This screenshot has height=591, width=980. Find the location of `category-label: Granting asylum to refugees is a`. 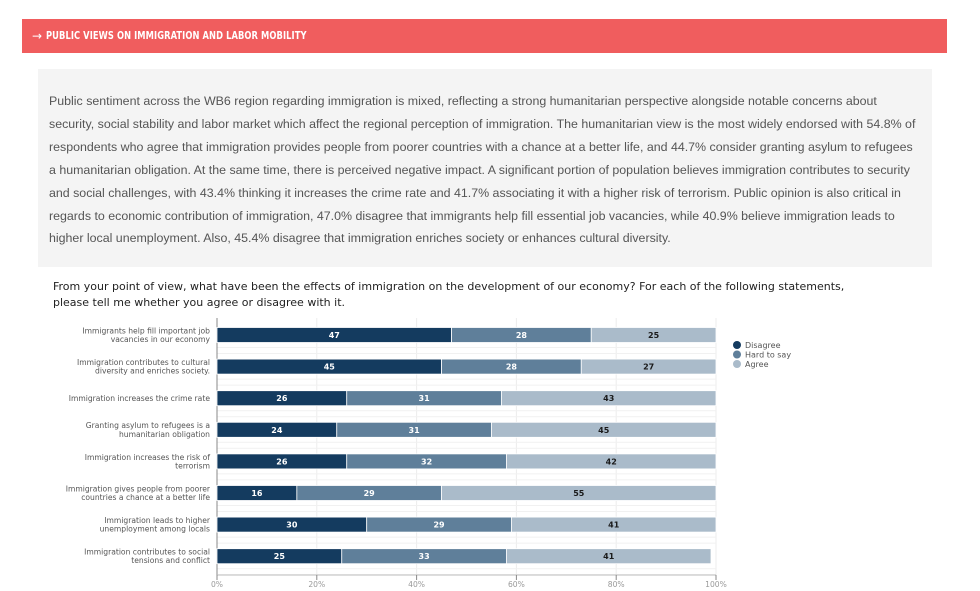

category-label: Granting asylum to refugees is a is located at coordinates (148, 425).